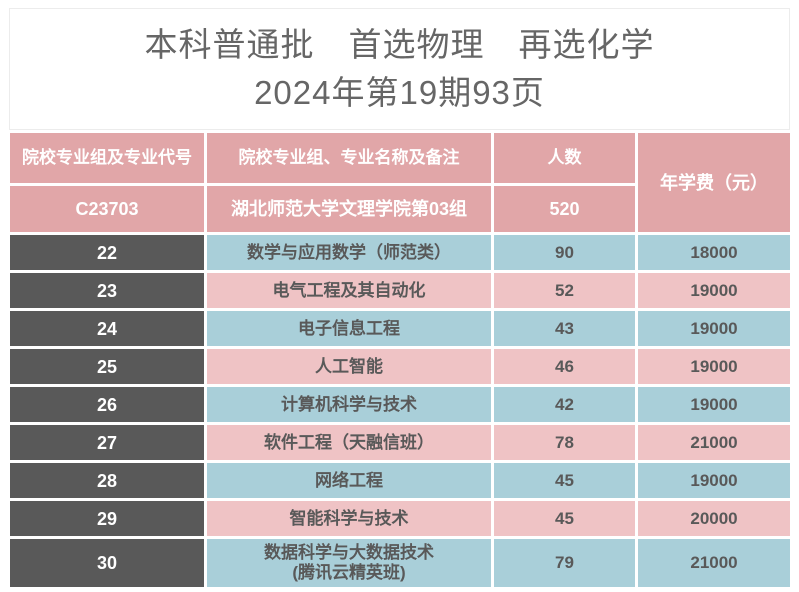  Describe the element at coordinates (107, 366) in the screenshot. I see `row-code: 25` at that location.